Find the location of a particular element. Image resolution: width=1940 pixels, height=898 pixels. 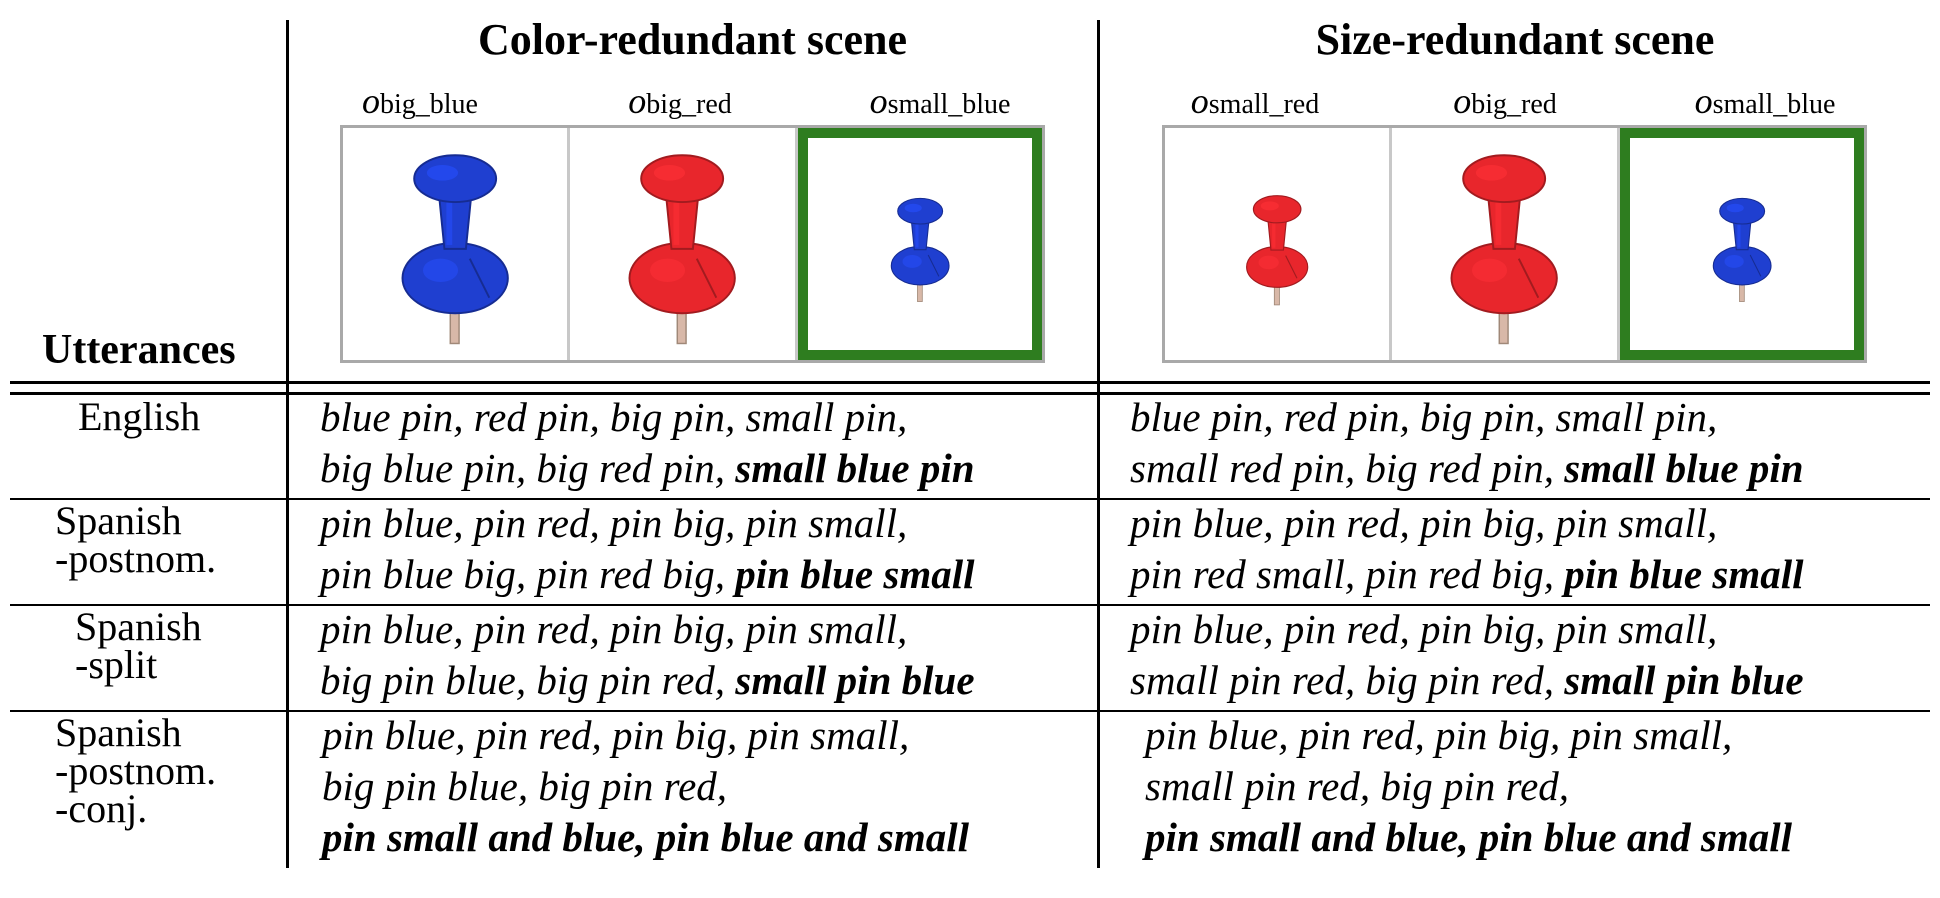

object-label: osmall_red is located at coordinates (1255, 101).